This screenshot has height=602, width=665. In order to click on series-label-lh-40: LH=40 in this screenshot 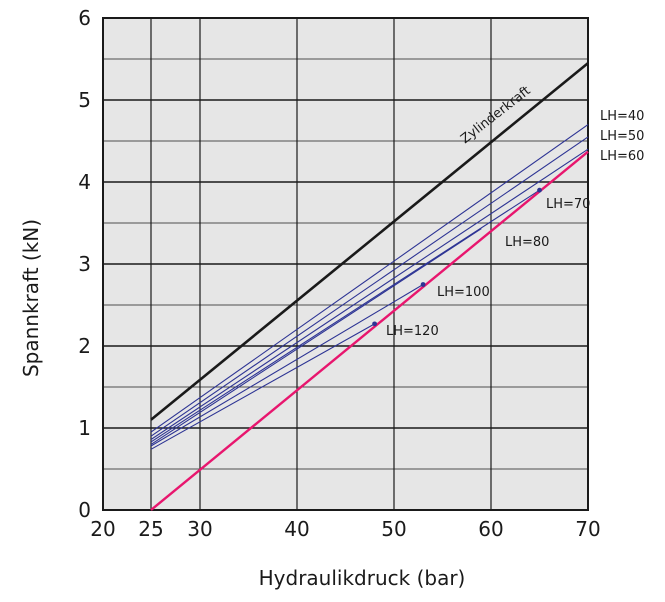, I will do `click(622, 116)`.